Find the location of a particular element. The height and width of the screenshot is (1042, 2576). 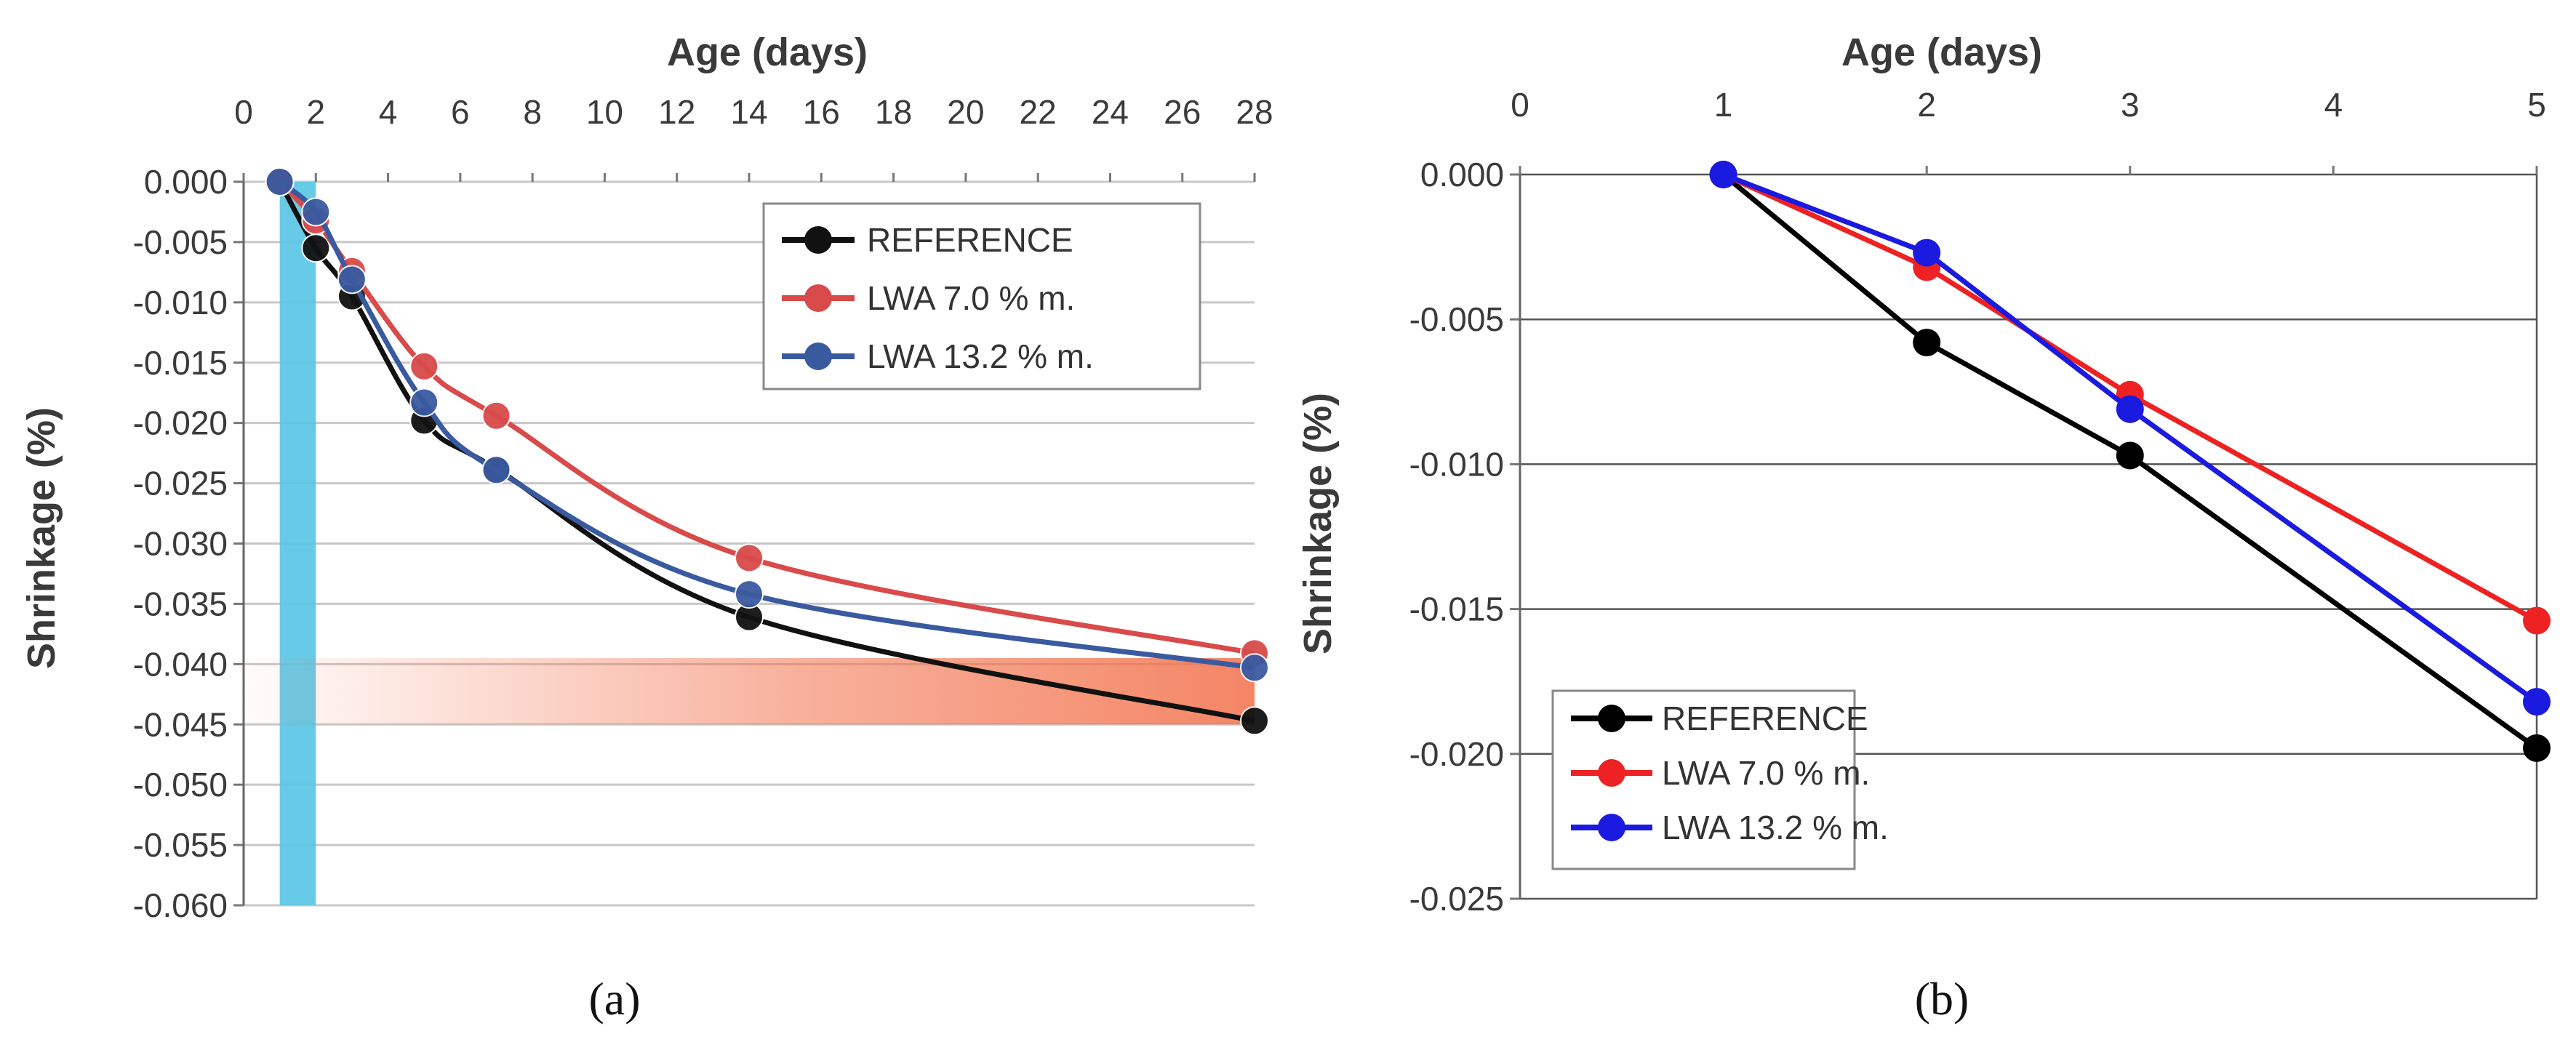

x-tick-label: 6 is located at coordinates (460, 112).